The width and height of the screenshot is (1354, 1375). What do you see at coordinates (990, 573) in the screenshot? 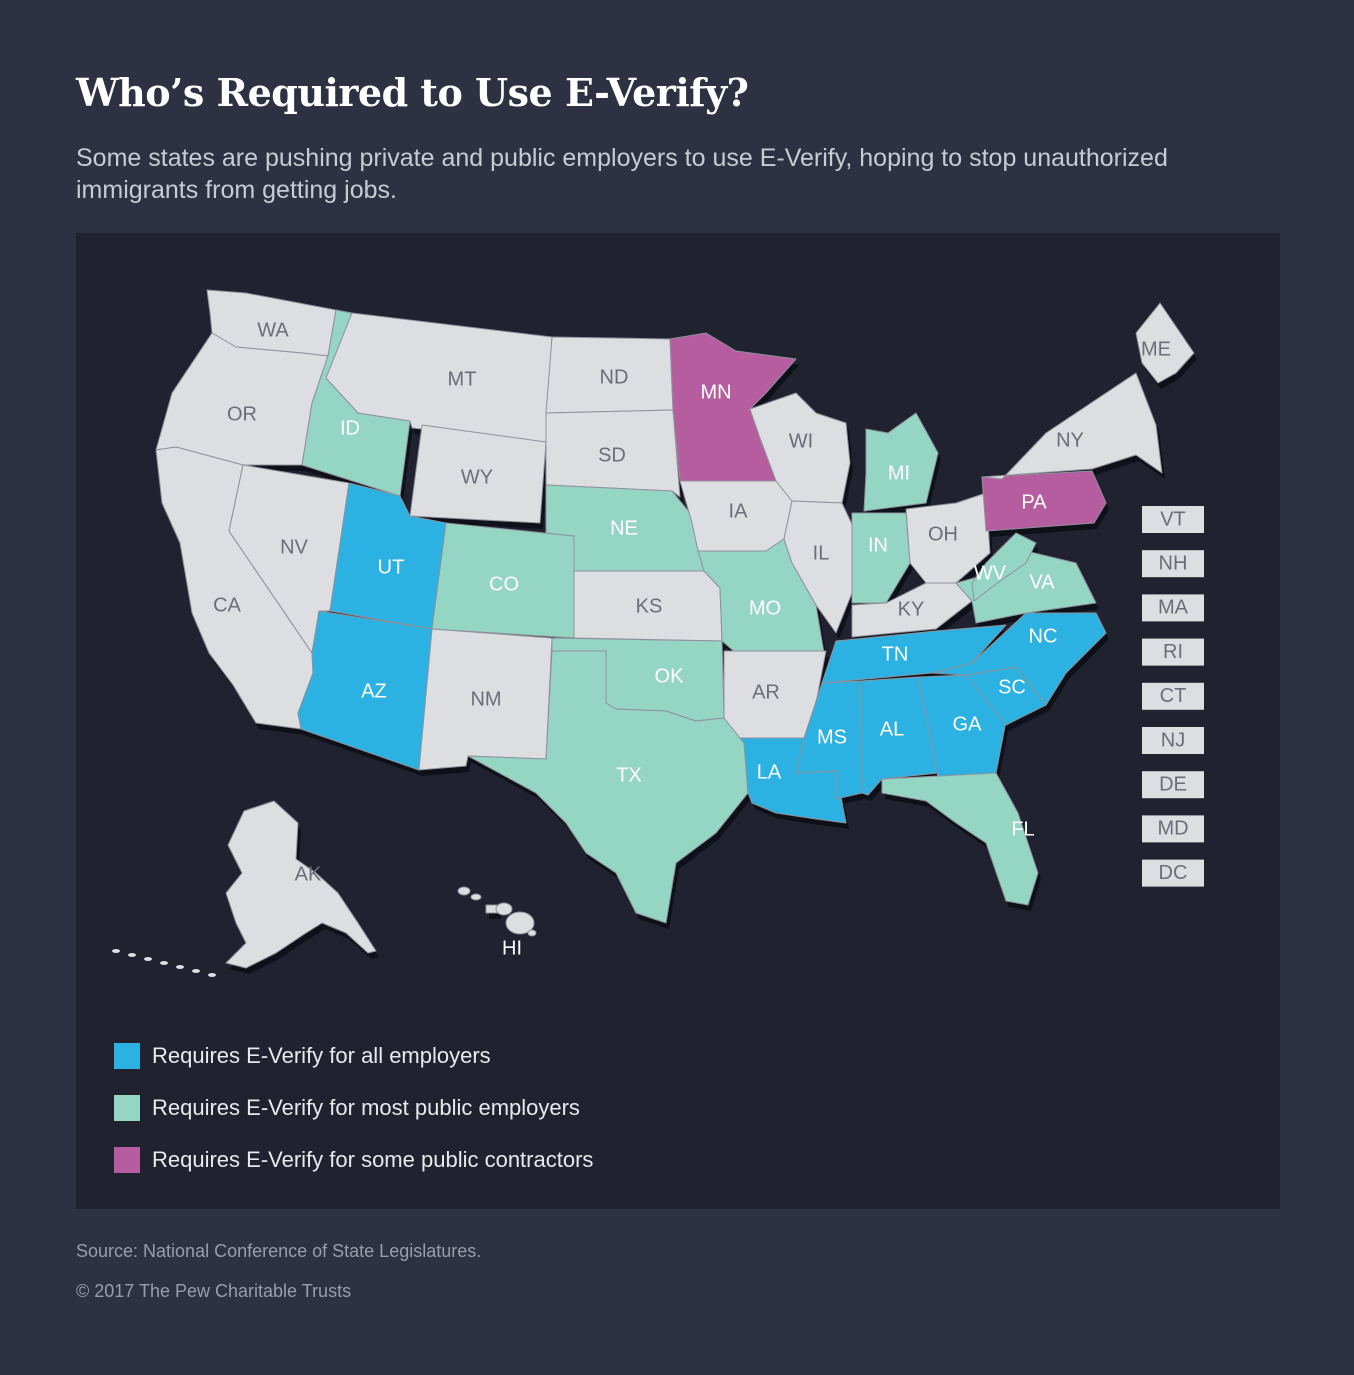
I see `state-label-wv: WV` at bounding box center [990, 573].